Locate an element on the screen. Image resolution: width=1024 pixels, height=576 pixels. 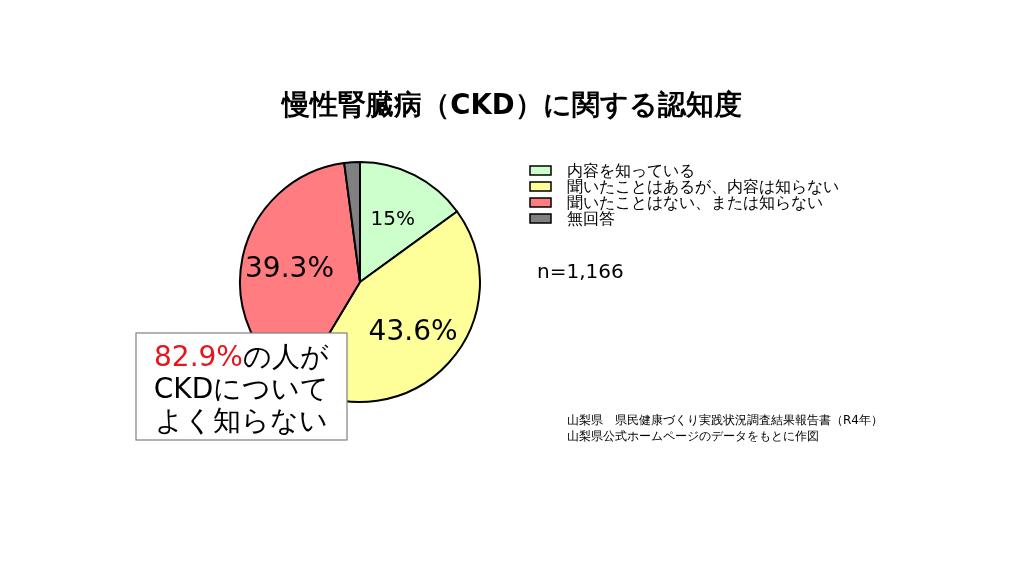
text: n=1,166 is located at coordinates (580, 271).